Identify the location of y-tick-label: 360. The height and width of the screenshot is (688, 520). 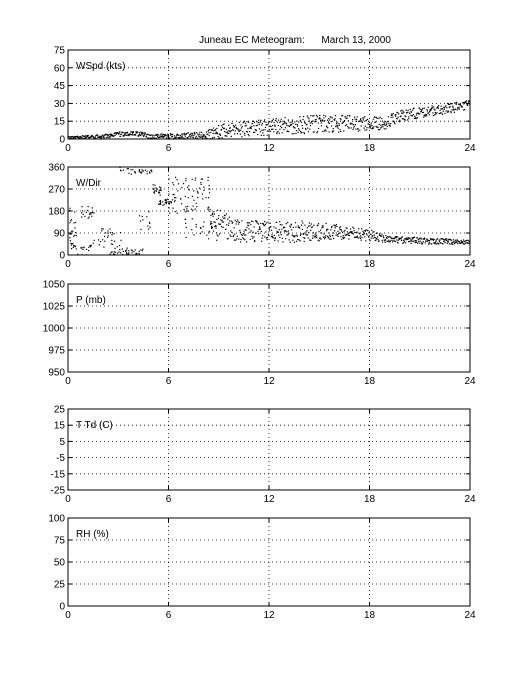
(56, 168).